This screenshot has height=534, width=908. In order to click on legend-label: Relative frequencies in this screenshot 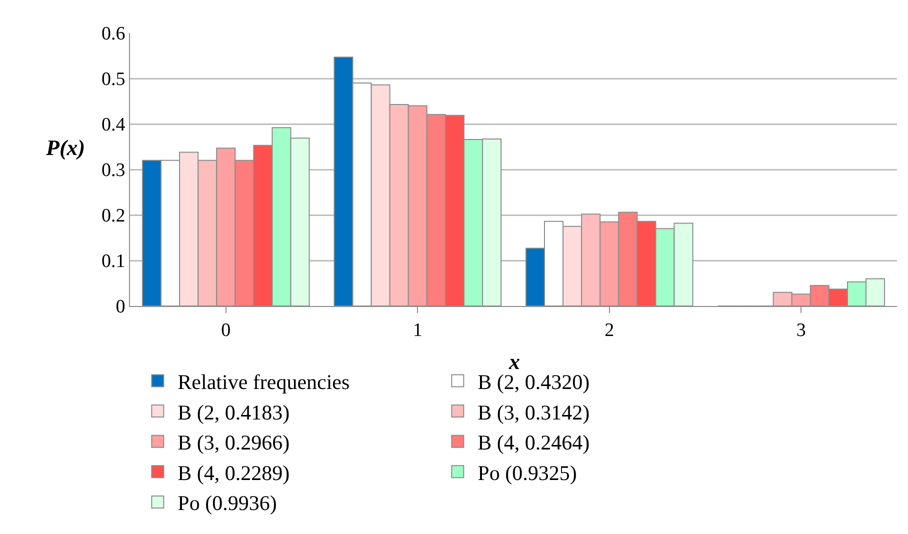, I will do `click(264, 382)`.